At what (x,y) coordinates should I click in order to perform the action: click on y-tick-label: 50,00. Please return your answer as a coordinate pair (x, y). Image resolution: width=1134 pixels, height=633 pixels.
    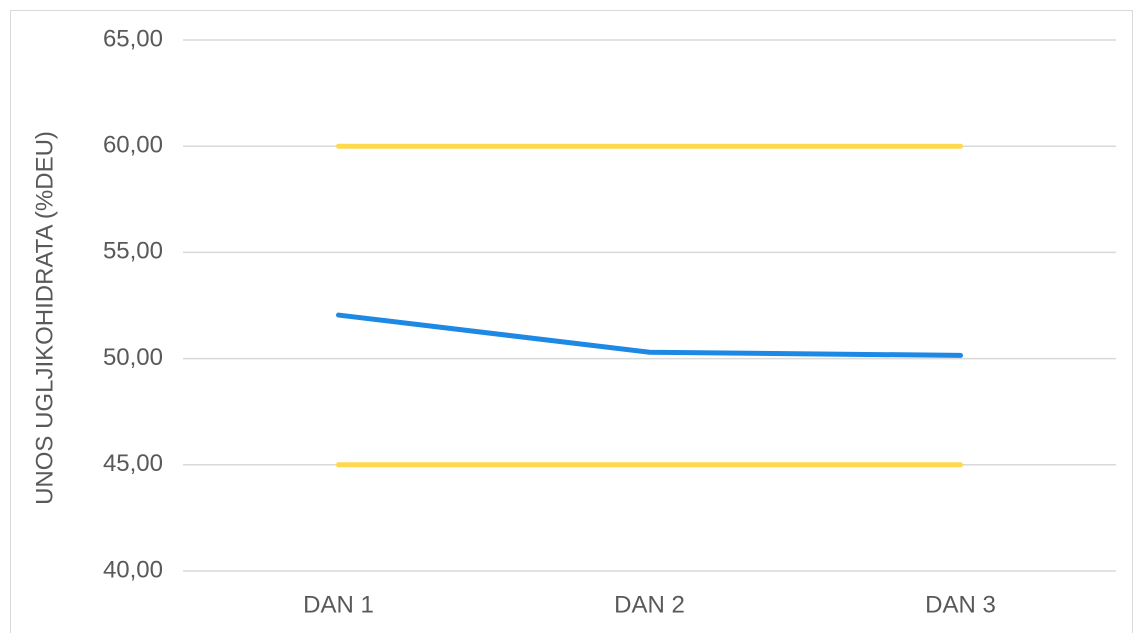
    Looking at the image, I should click on (133, 357).